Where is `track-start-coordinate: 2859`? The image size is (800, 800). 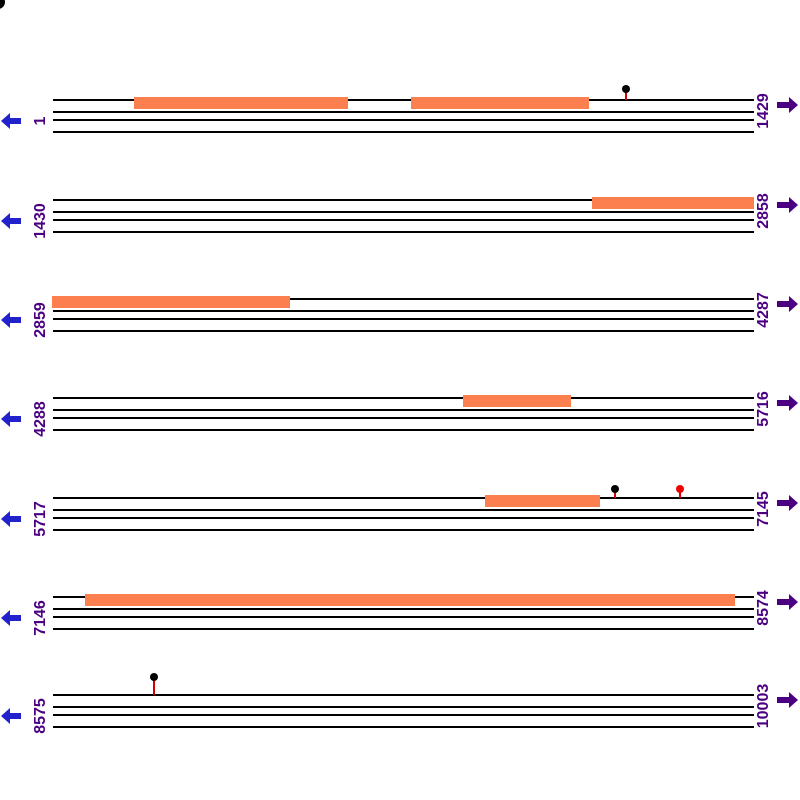 track-start-coordinate: 2859 is located at coordinates (40, 320).